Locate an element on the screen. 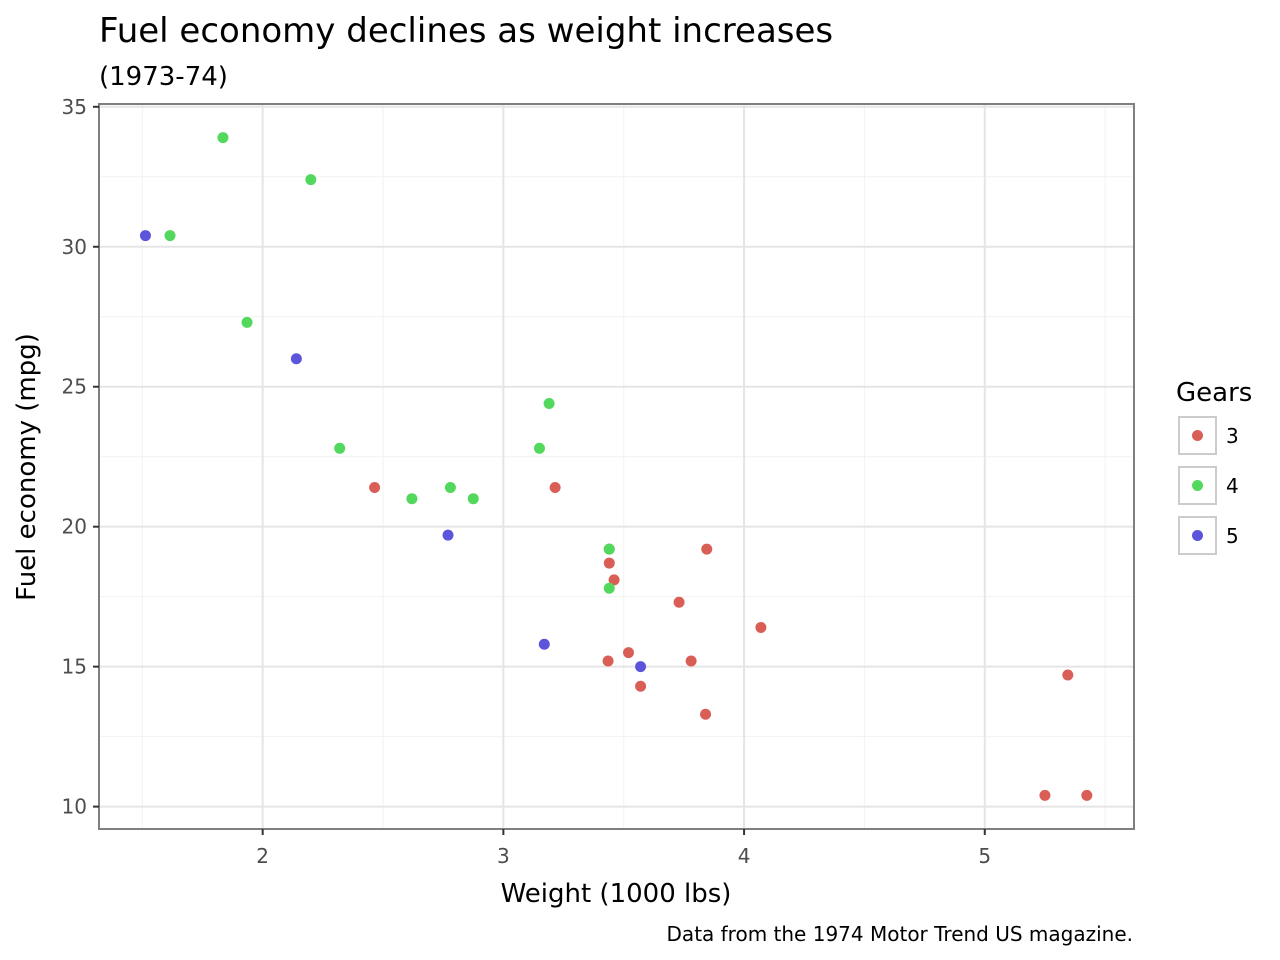  y-tick-label: 10 is located at coordinates (74, 807).